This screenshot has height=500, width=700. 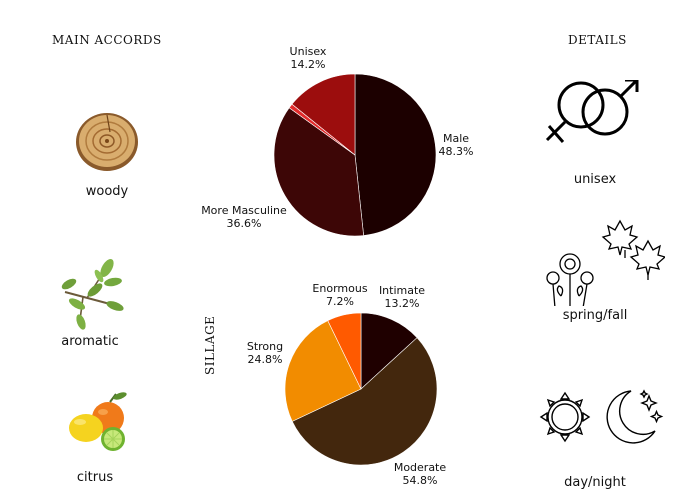 What do you see at coordinates (595, 315) in the screenshot?
I see `detail-label: spring/fall` at bounding box center [595, 315].